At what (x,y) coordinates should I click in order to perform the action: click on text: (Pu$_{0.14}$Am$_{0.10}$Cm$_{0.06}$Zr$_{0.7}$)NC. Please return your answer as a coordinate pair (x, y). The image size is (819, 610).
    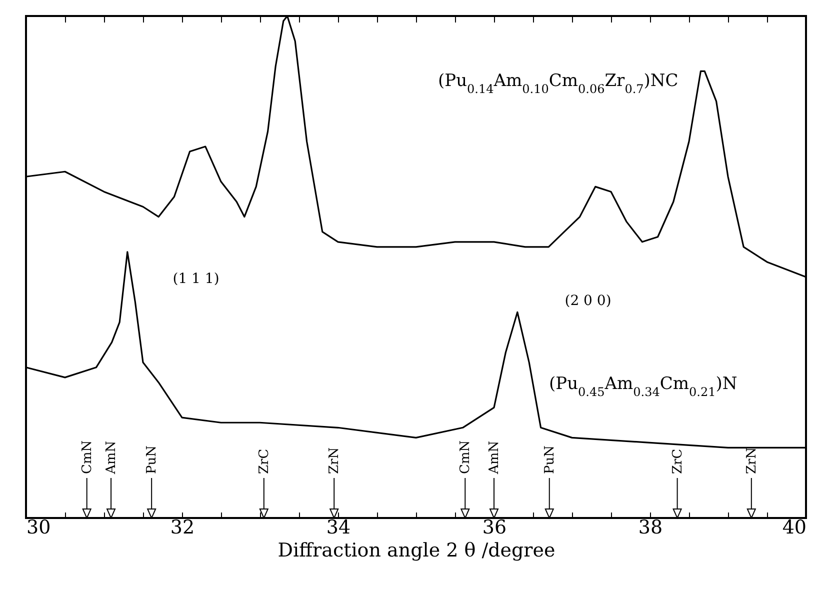
    Looking at the image, I should click on (558, 83).